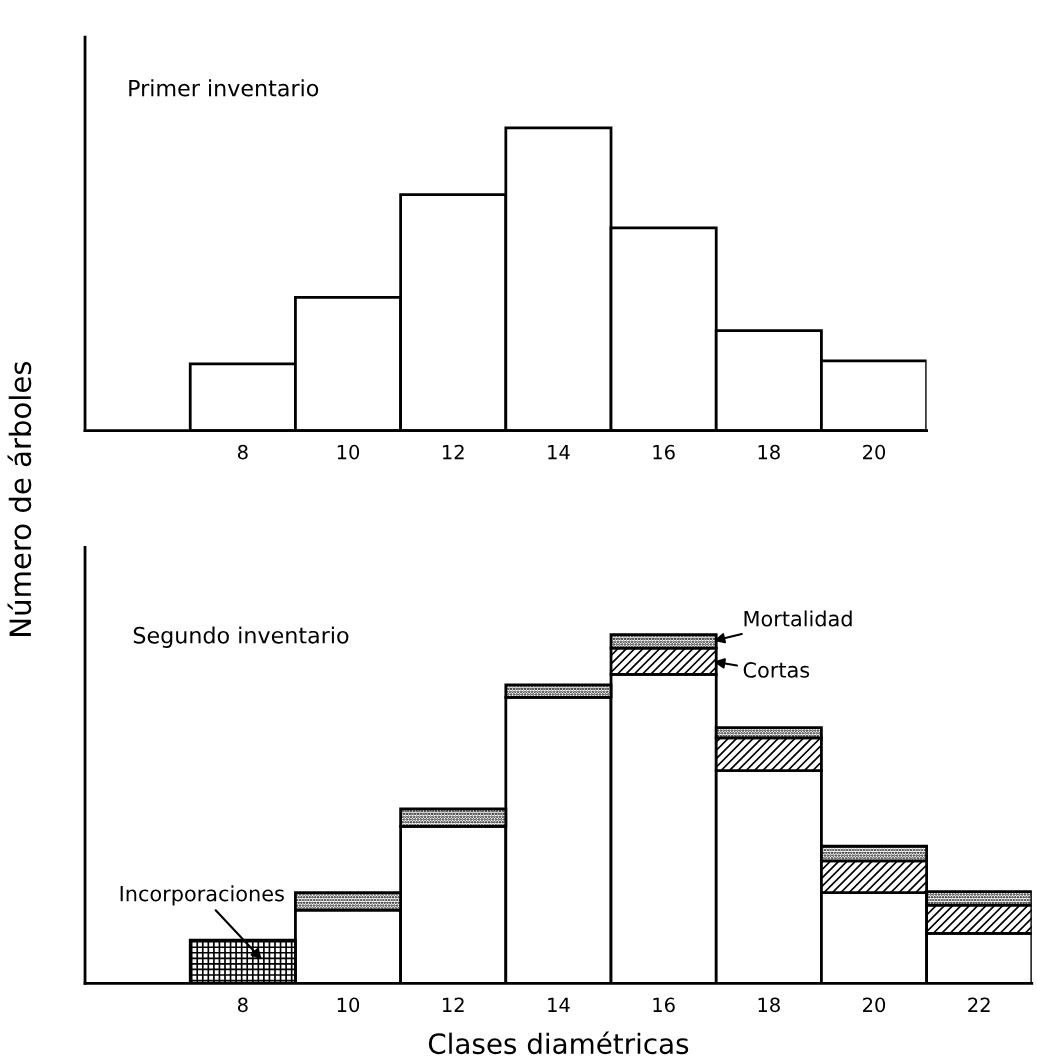 The height and width of the screenshot is (1063, 1037). What do you see at coordinates (224, 88) in the screenshot?
I see `chart-title: Primer inventario` at bounding box center [224, 88].